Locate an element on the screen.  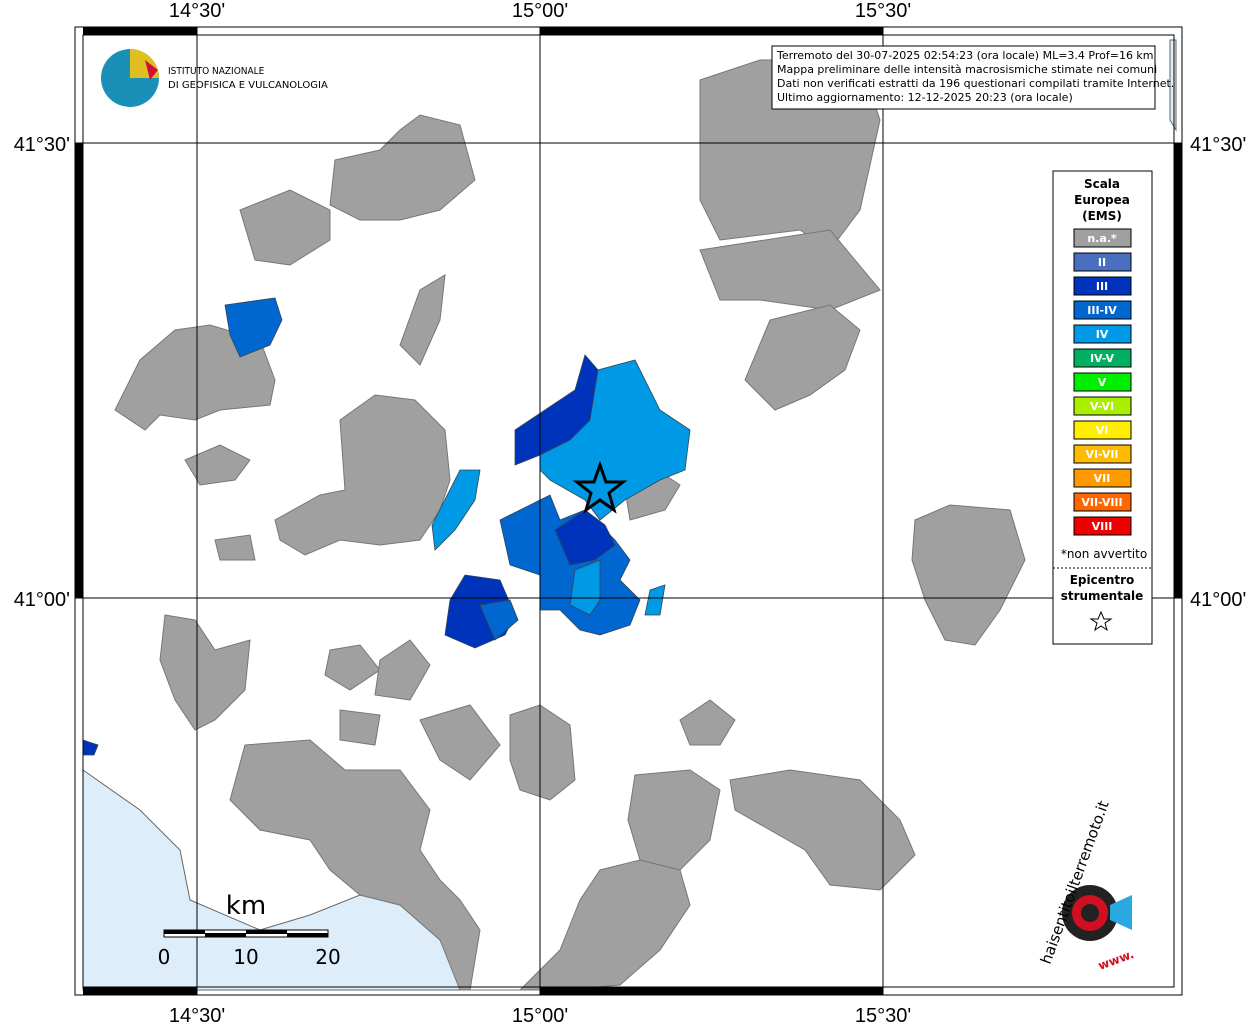
legend-label: VIII is located at coordinates (1102, 526).